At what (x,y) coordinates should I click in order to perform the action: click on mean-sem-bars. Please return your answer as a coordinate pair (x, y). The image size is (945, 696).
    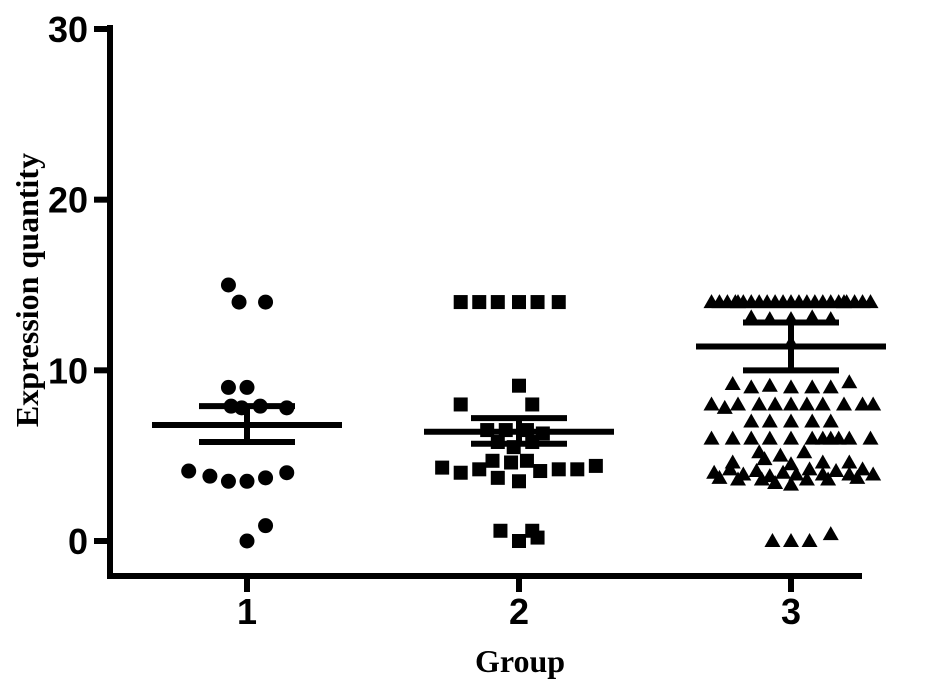
    Looking at the image, I should click on (519, 383).